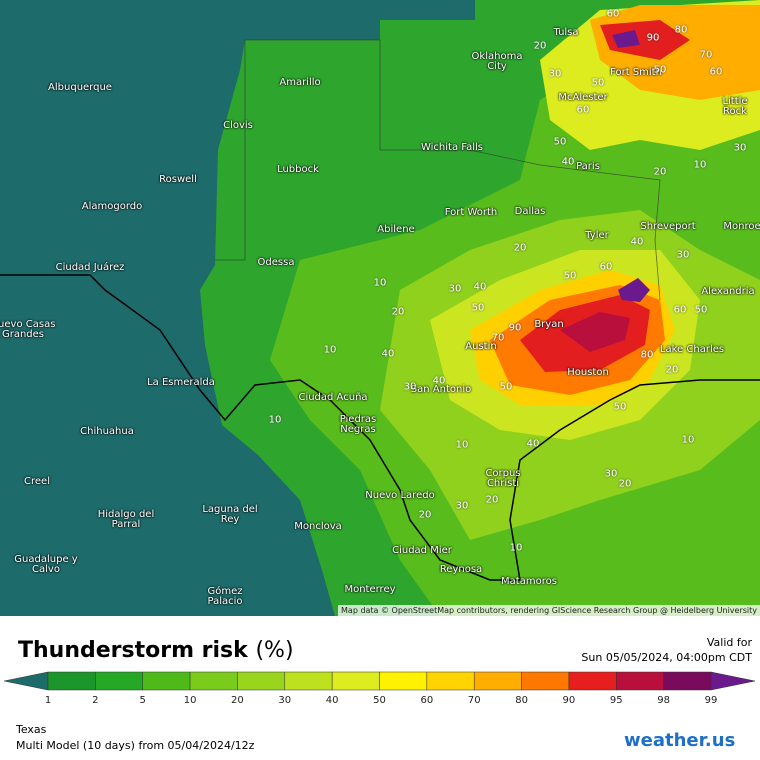  Describe the element at coordinates (46, 564) in the screenshot. I see `city-label: Guadalupe y Calvo` at that location.